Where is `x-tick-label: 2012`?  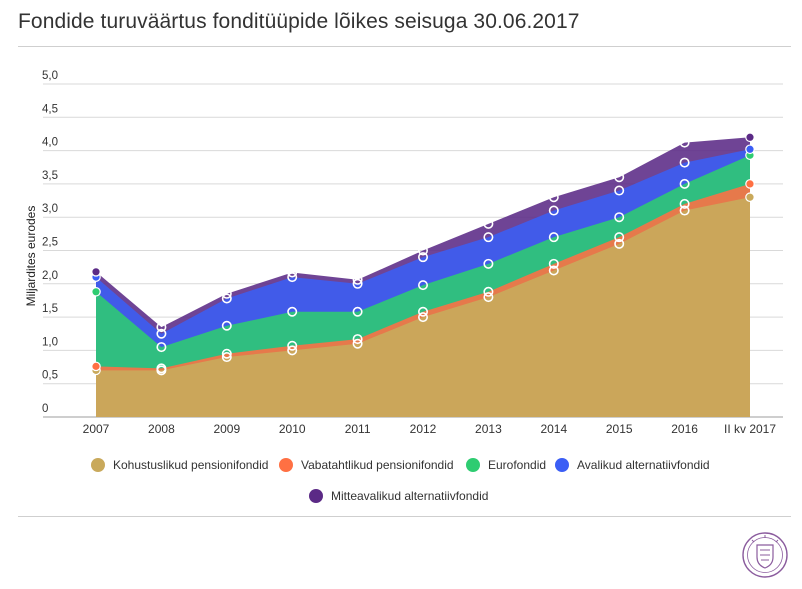 x-tick-label: 2012 is located at coordinates (423, 429).